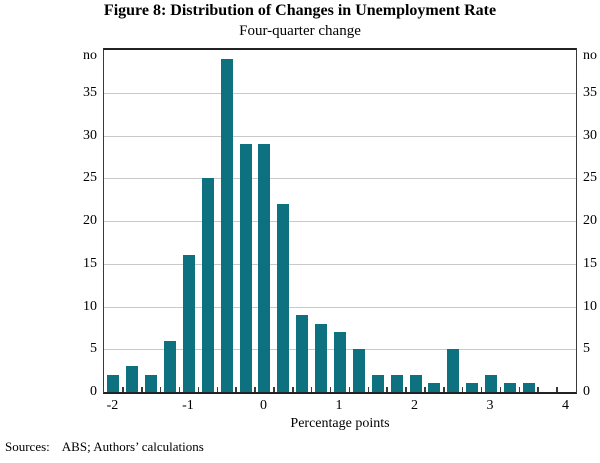 The image size is (600, 463). Describe the element at coordinates (78, 223) in the screenshot. I see `y-axis-labels-left: 0 5 10 15 20 25 30 35 no` at that location.